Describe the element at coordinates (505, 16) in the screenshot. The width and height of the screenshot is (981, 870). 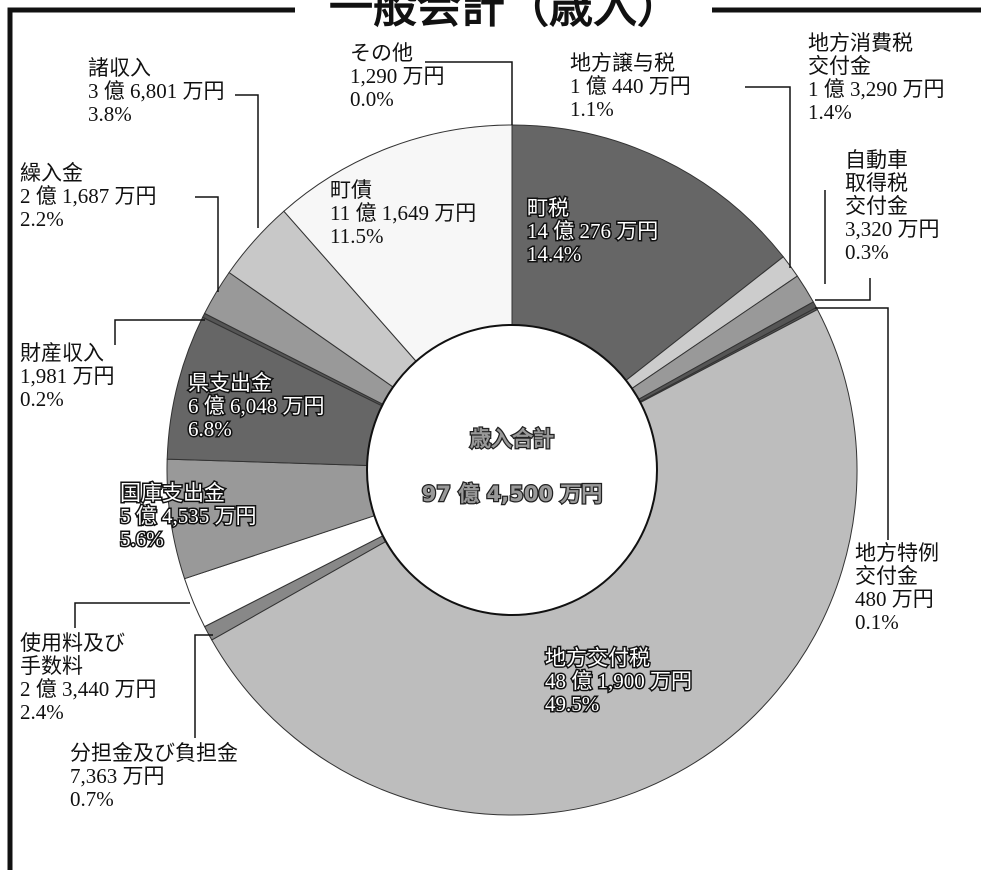
I see `chart-title: 一般会計（歳入）` at that location.